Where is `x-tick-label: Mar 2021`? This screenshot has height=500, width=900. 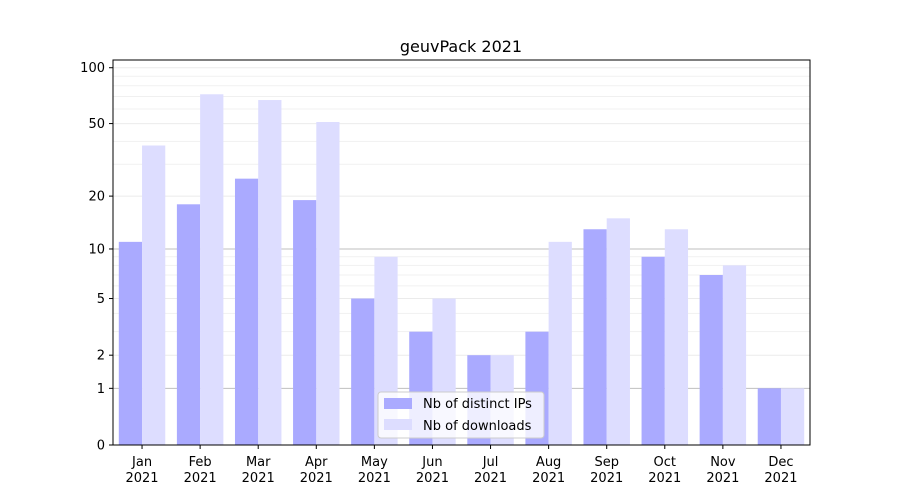 x-tick-label: Mar 2021 is located at coordinates (258, 470).